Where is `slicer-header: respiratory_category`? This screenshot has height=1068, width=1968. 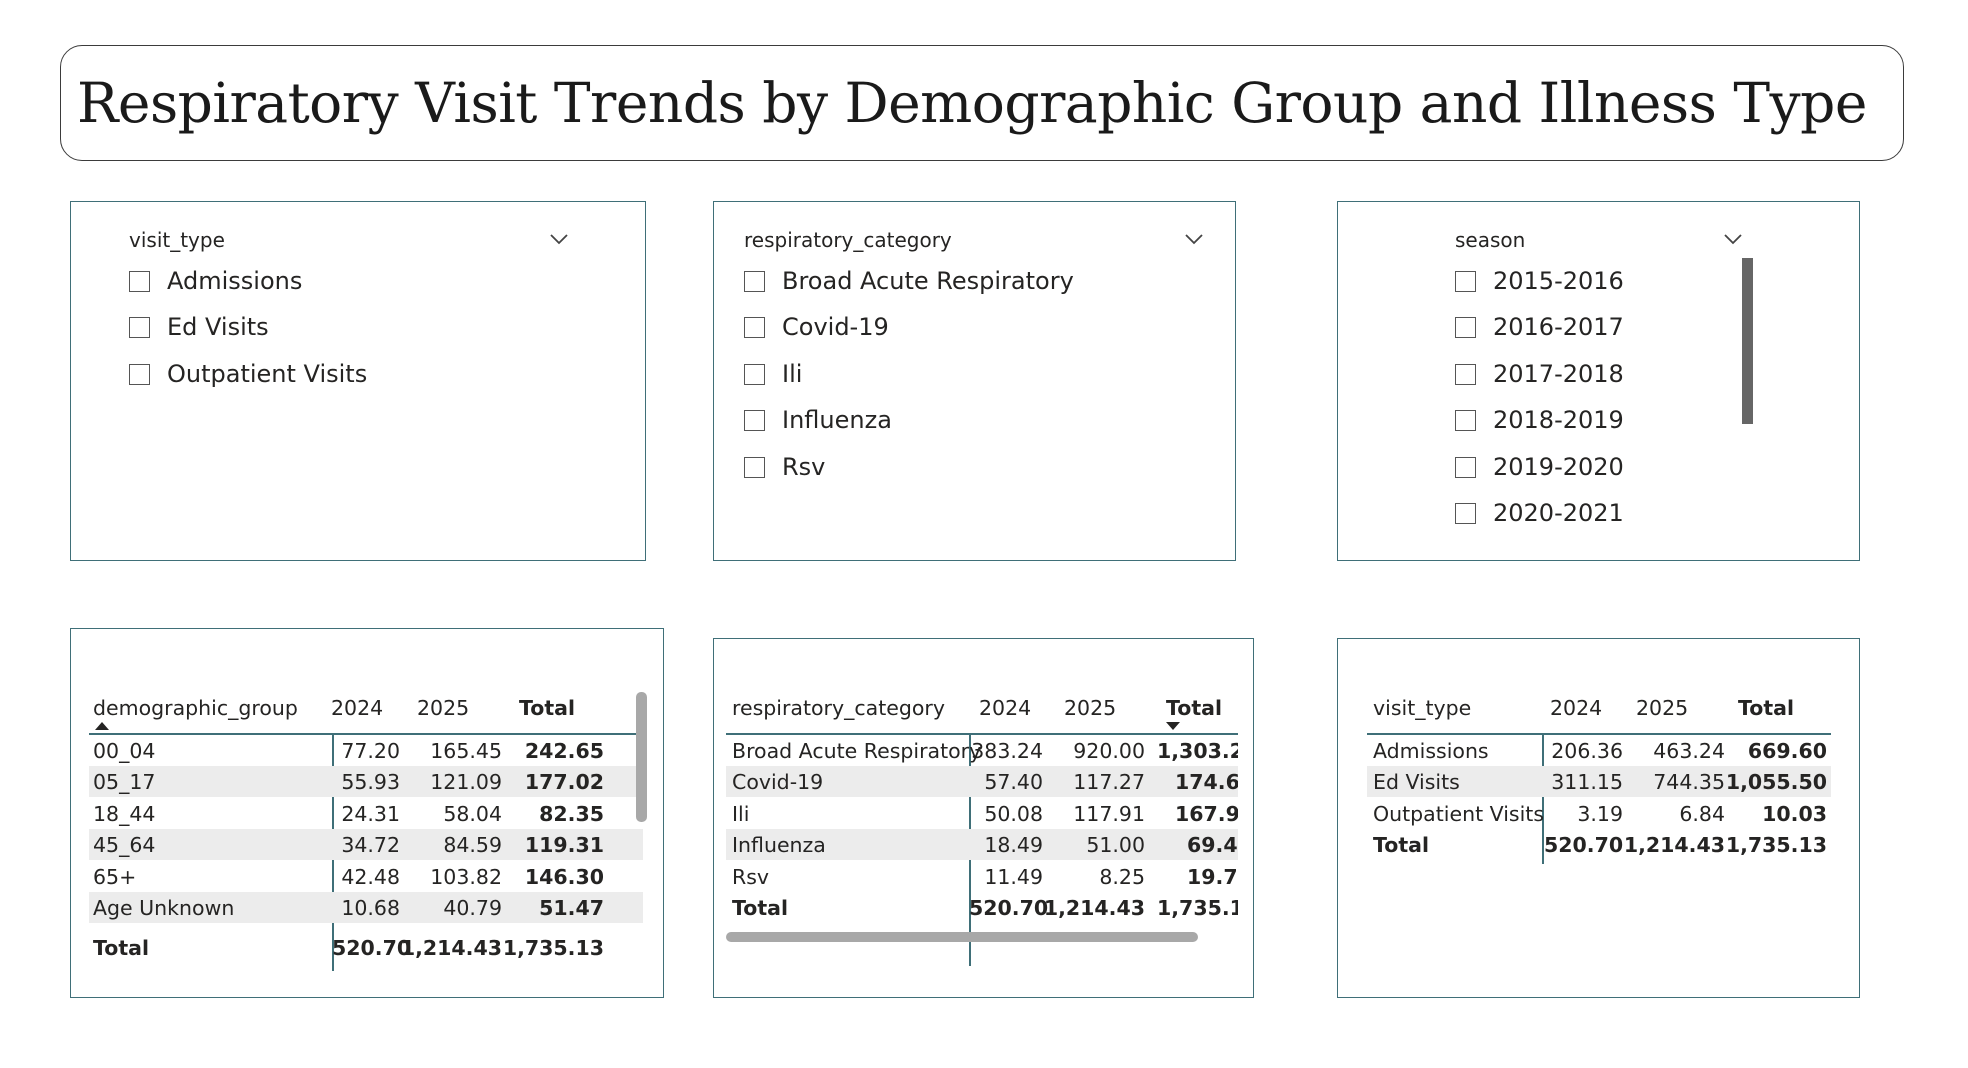 slicer-header: respiratory_category is located at coordinates (848, 240).